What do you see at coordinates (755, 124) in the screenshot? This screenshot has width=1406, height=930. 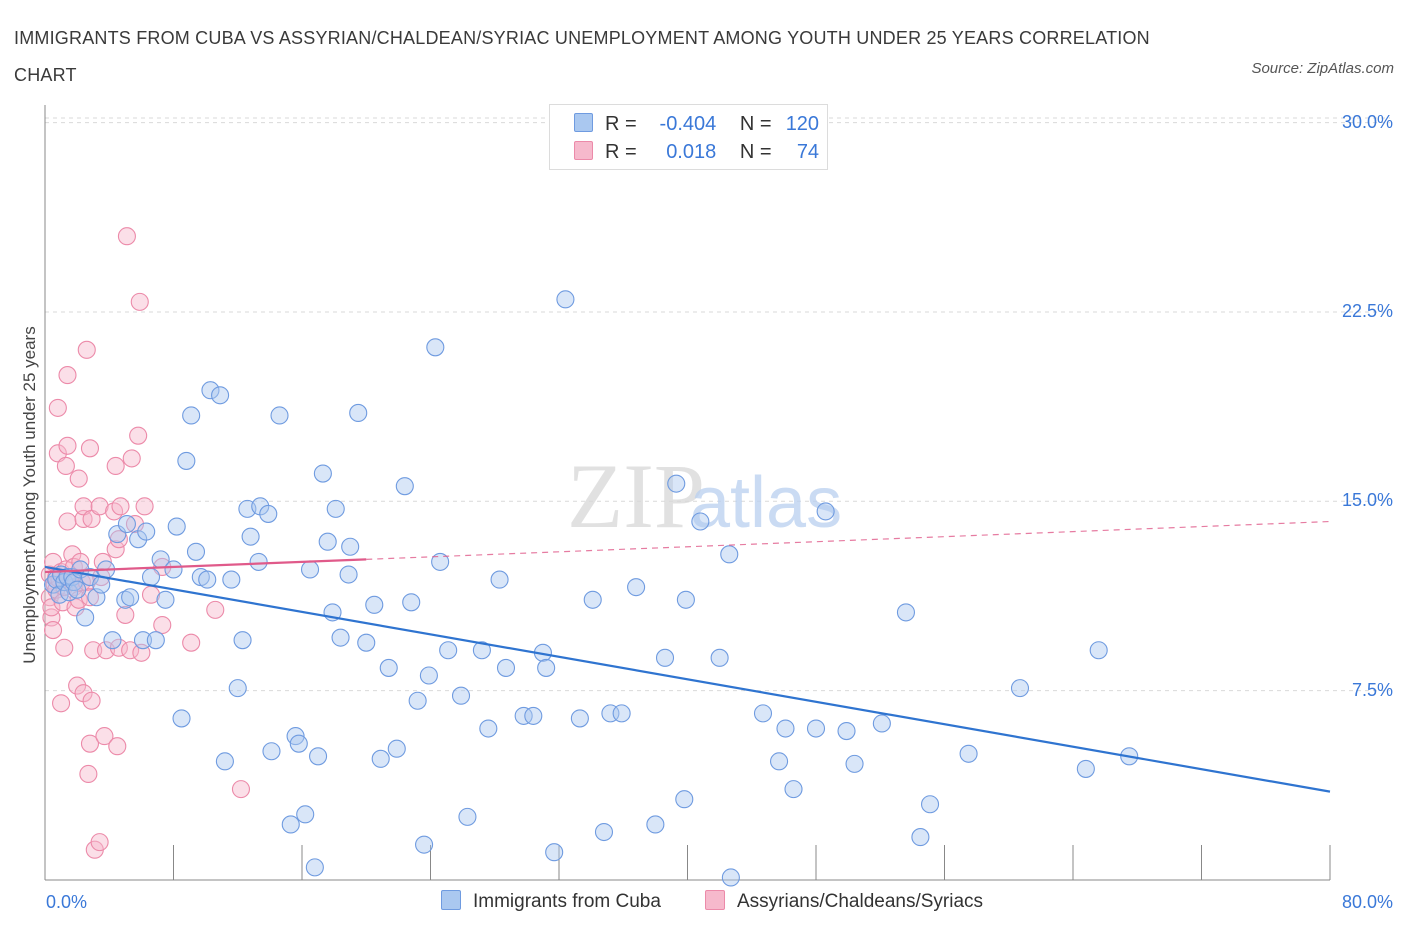 I see `legend-n-label: N =` at bounding box center [755, 124].